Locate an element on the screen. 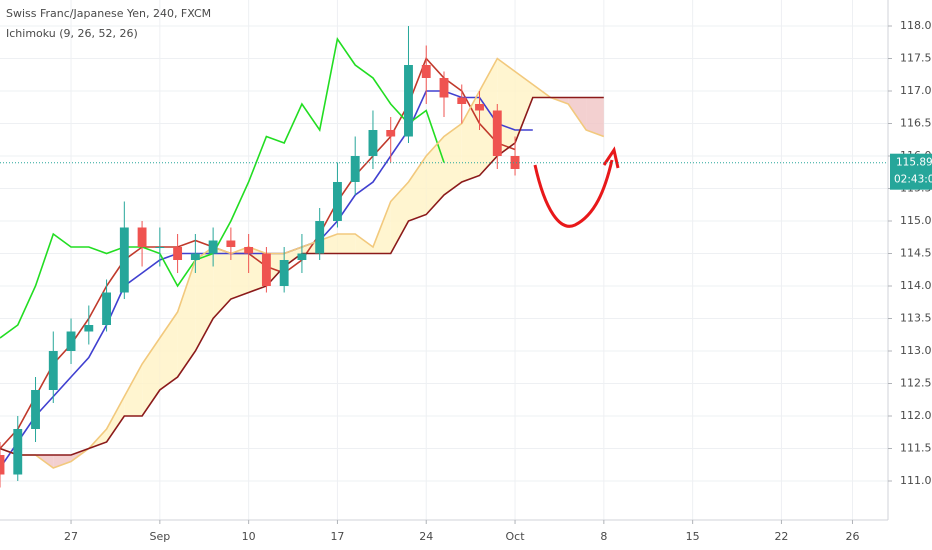  annotation-arrowhead is located at coordinates (611, 157).